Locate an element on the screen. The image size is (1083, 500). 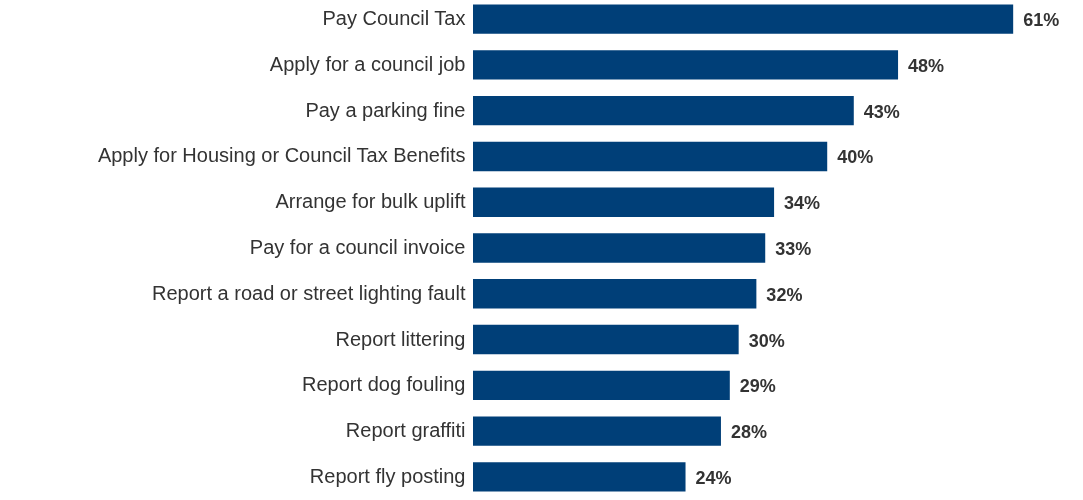
data-label: 28% is located at coordinates (748, 432).